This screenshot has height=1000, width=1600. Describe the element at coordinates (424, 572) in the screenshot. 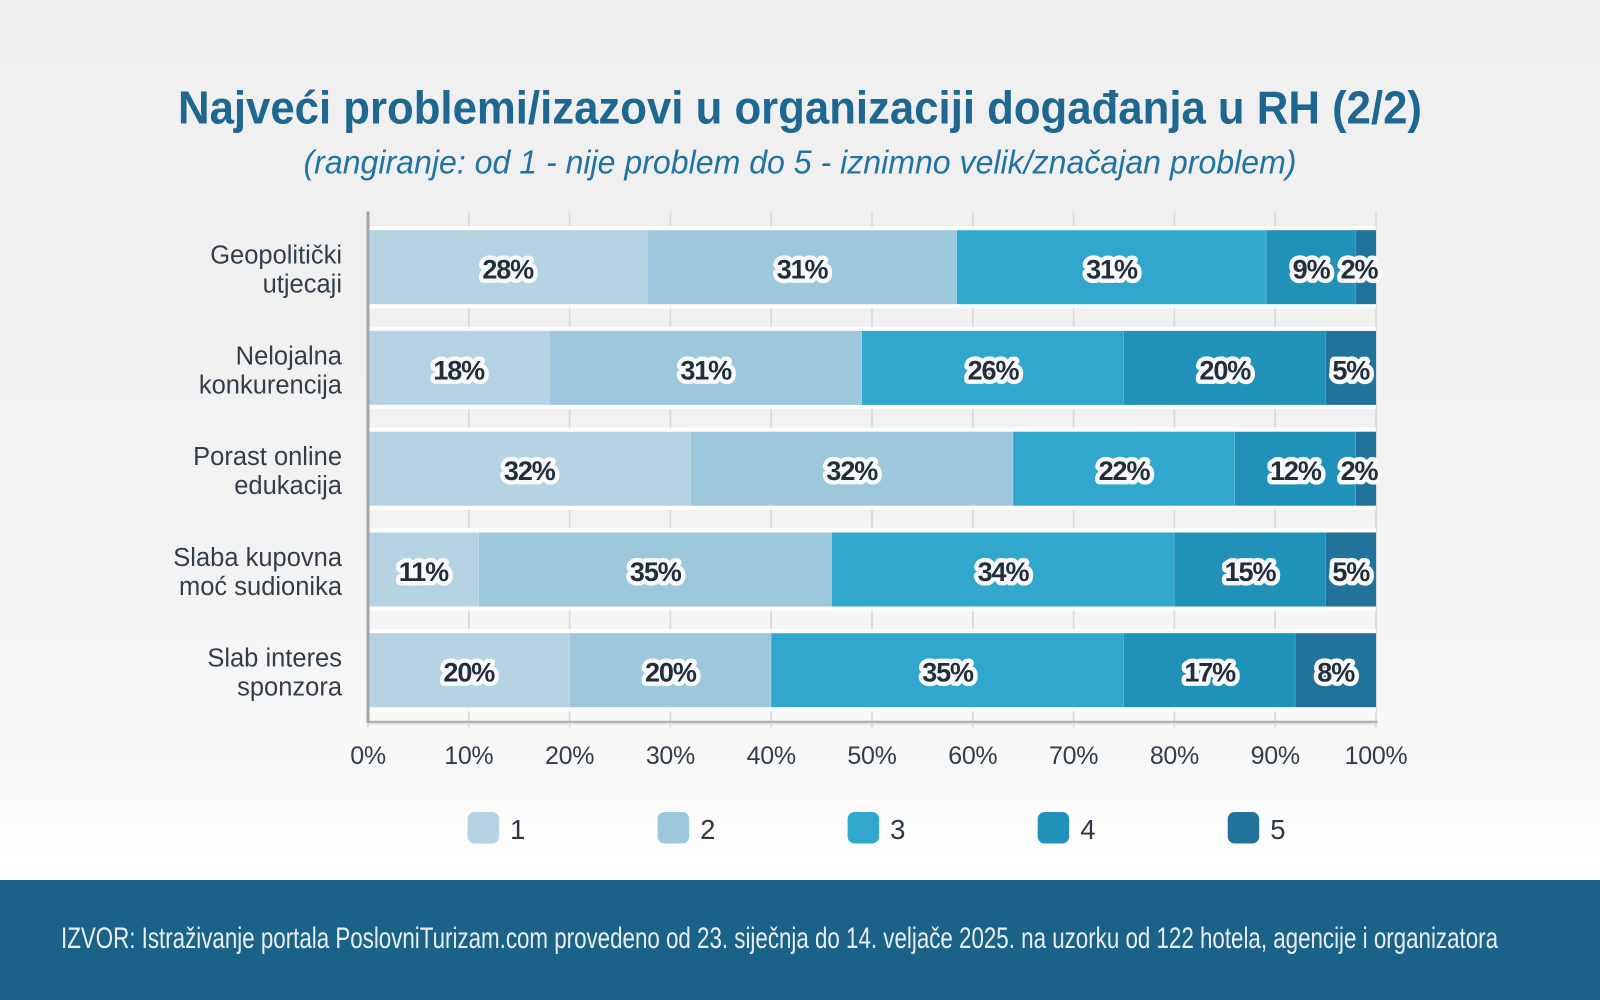

I see `svg-text: 11%` at that location.